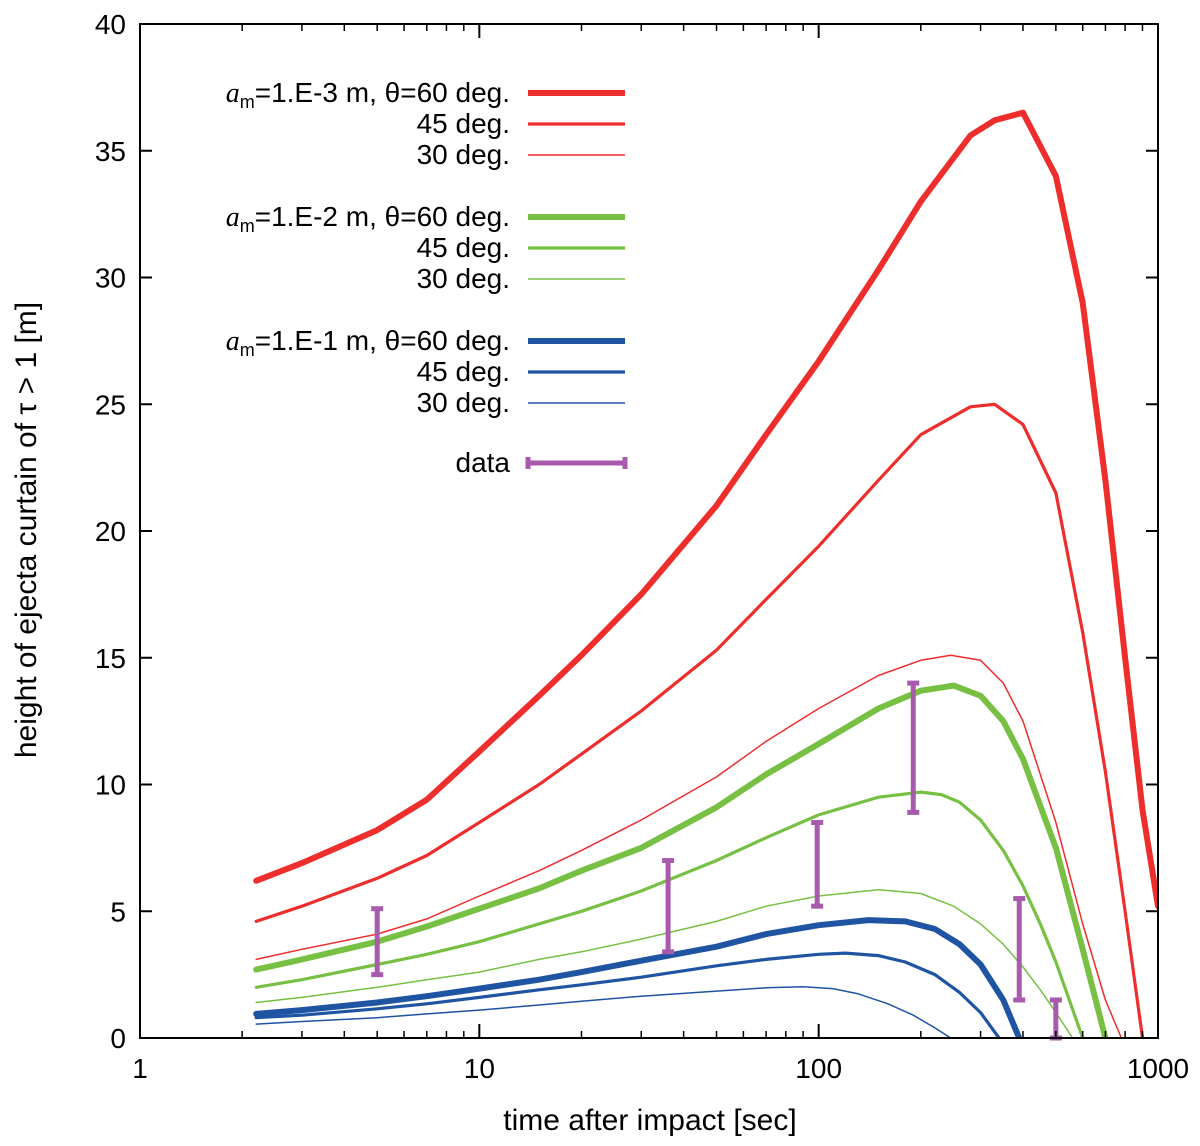  What do you see at coordinates (110, 24) in the screenshot?
I see `y-tick-label: 40` at bounding box center [110, 24].